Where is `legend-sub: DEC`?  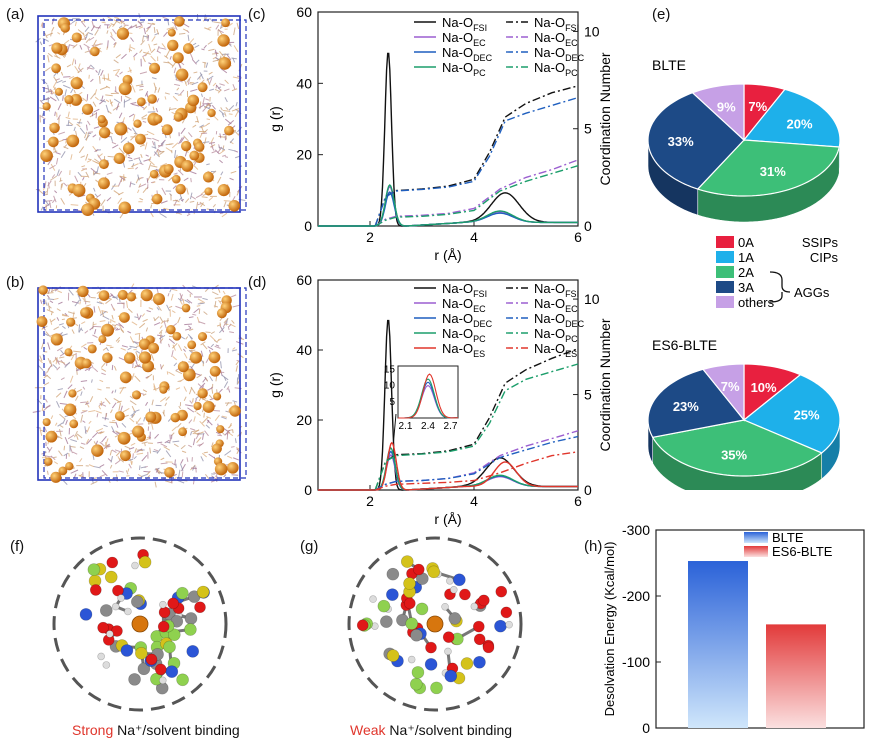
legend-sub: DEC is located at coordinates (575, 324).